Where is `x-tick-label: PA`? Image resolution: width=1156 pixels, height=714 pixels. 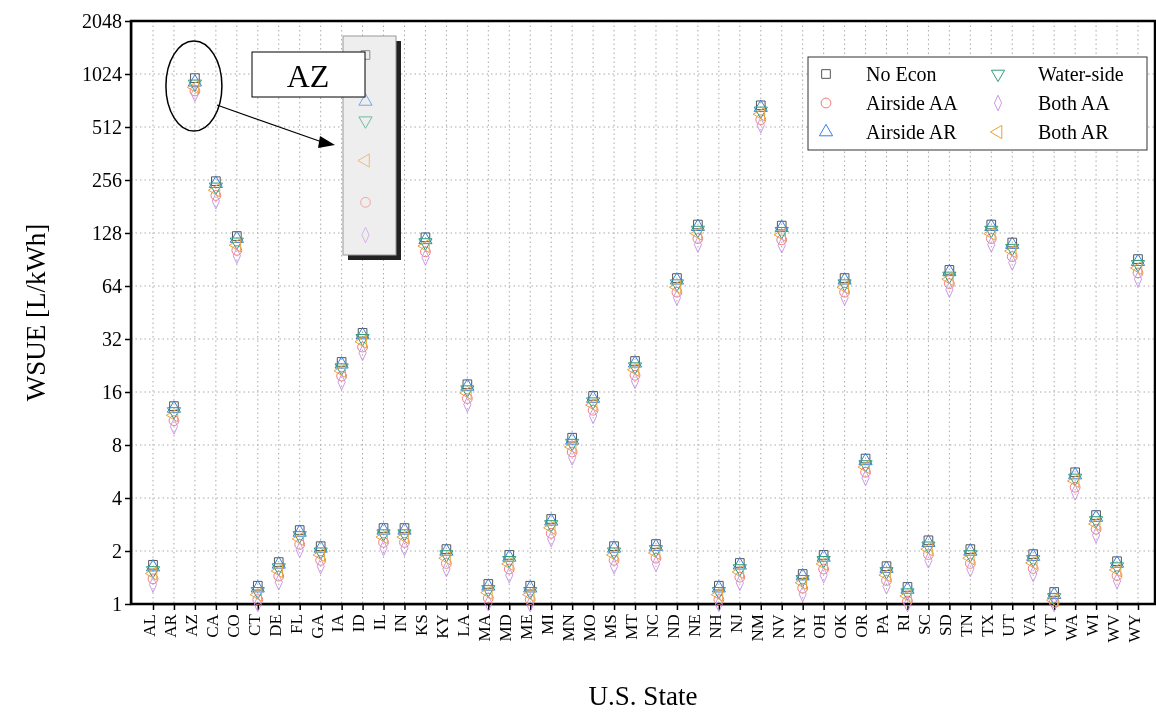
x-tick-label: PA is located at coordinates (883, 624).